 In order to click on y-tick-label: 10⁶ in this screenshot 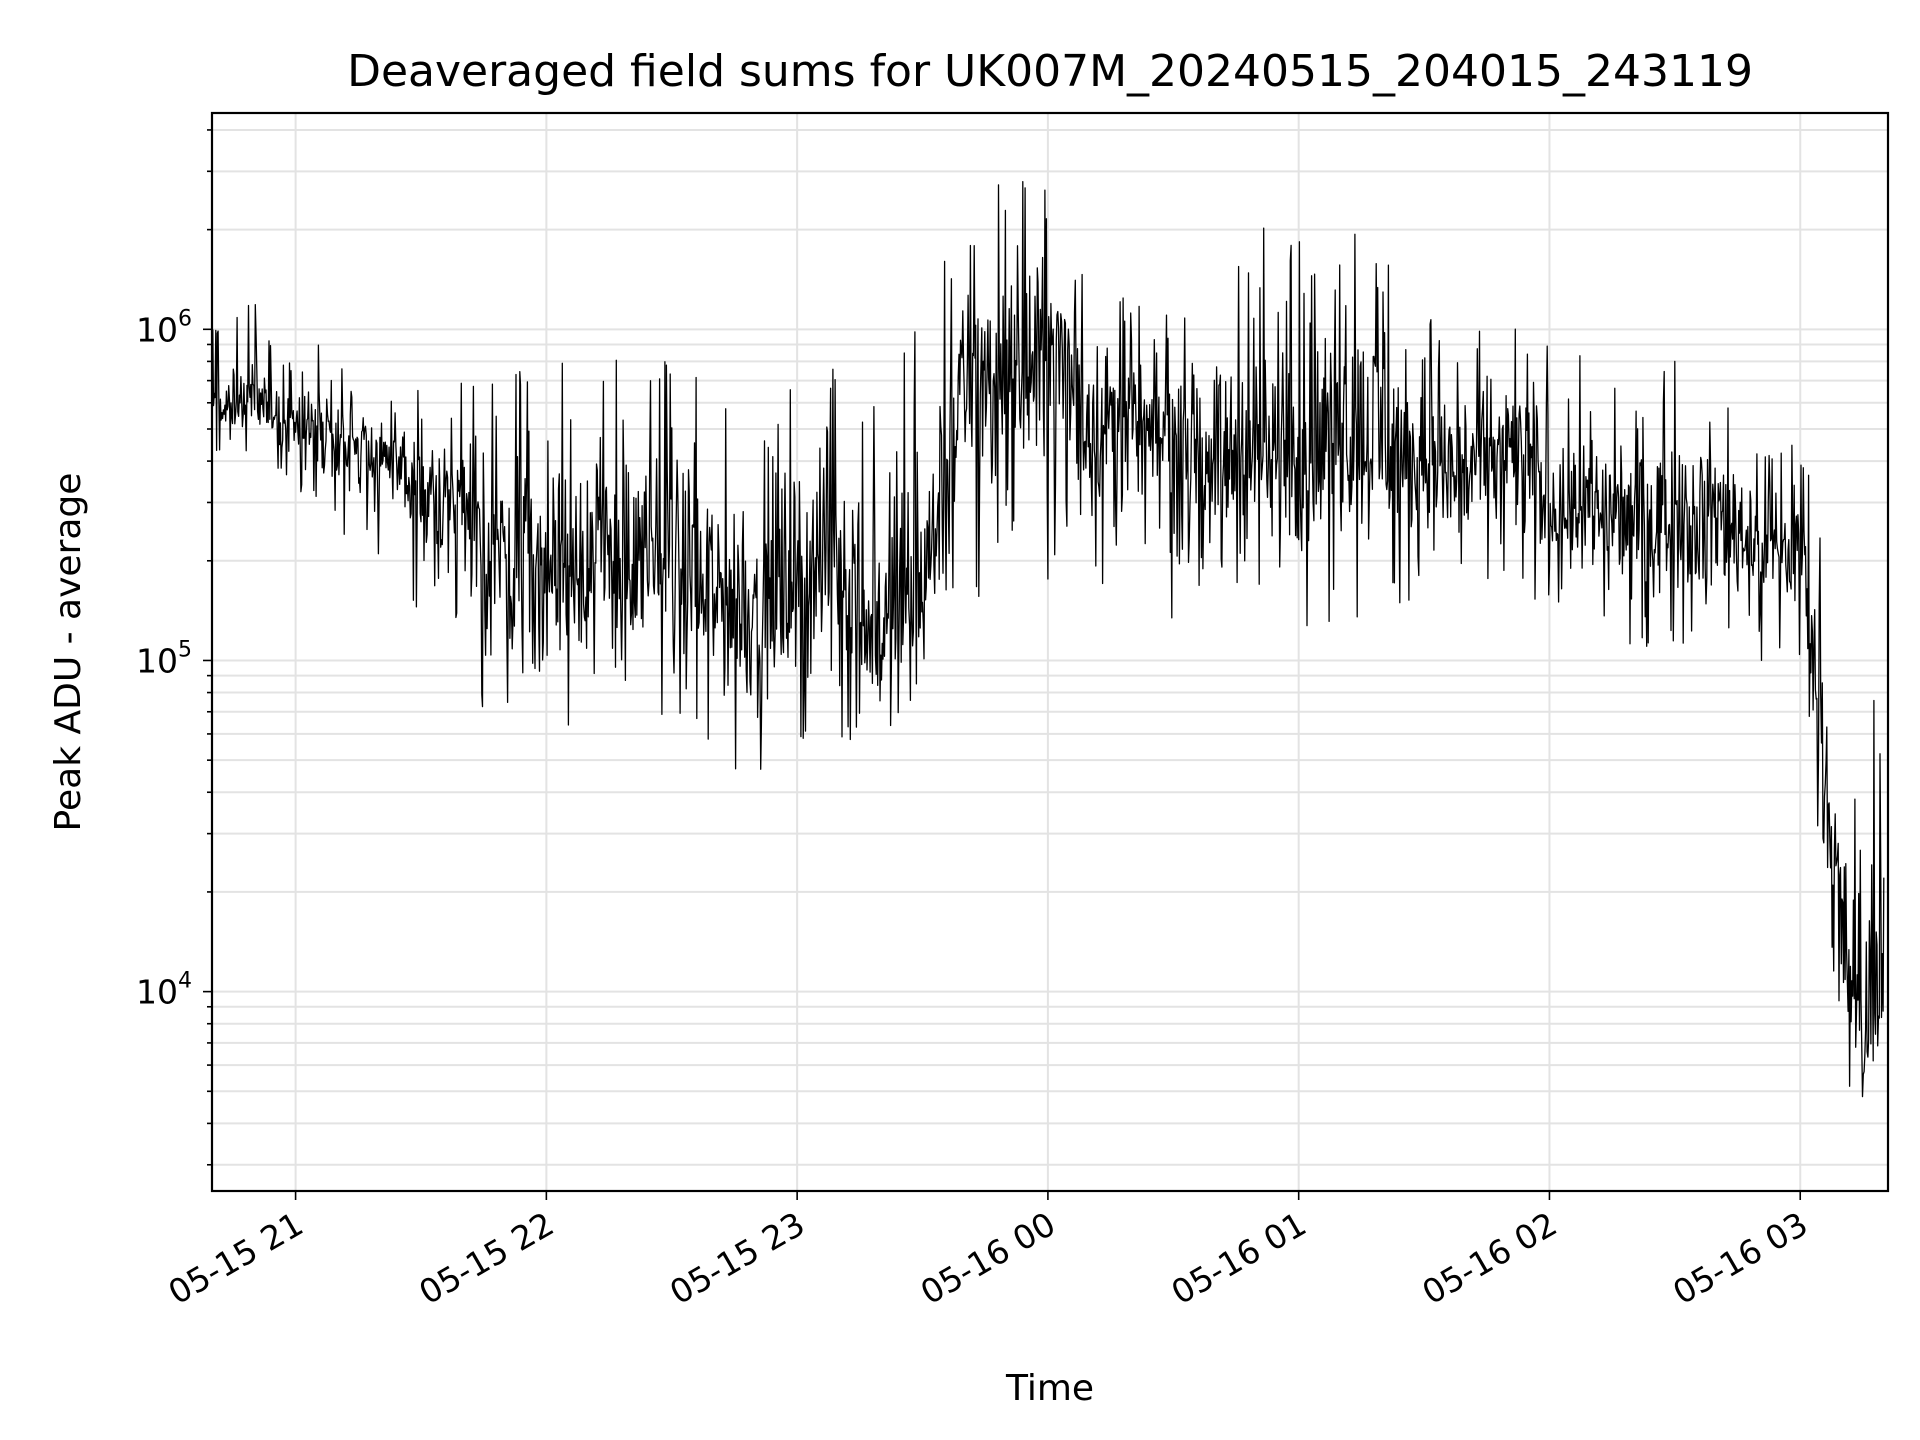, I will do `click(164, 327)`.